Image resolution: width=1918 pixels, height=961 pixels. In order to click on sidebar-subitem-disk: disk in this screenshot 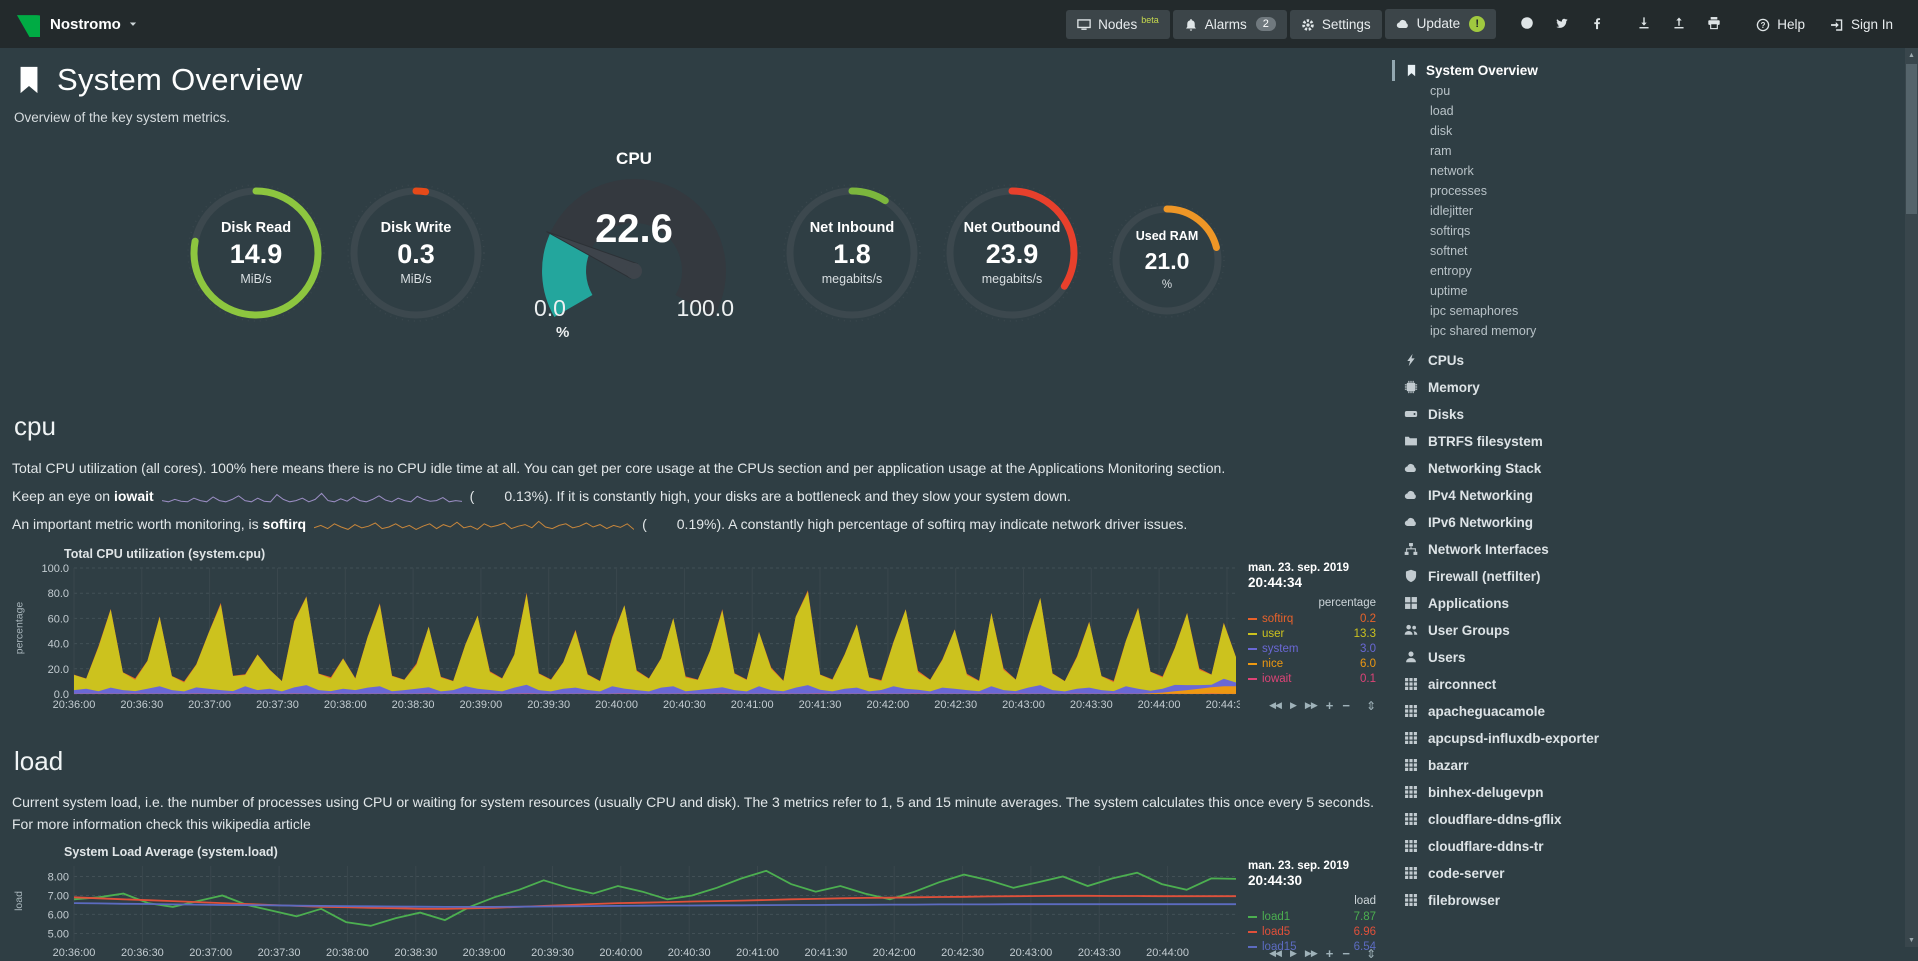, I will do `click(1652, 131)`.